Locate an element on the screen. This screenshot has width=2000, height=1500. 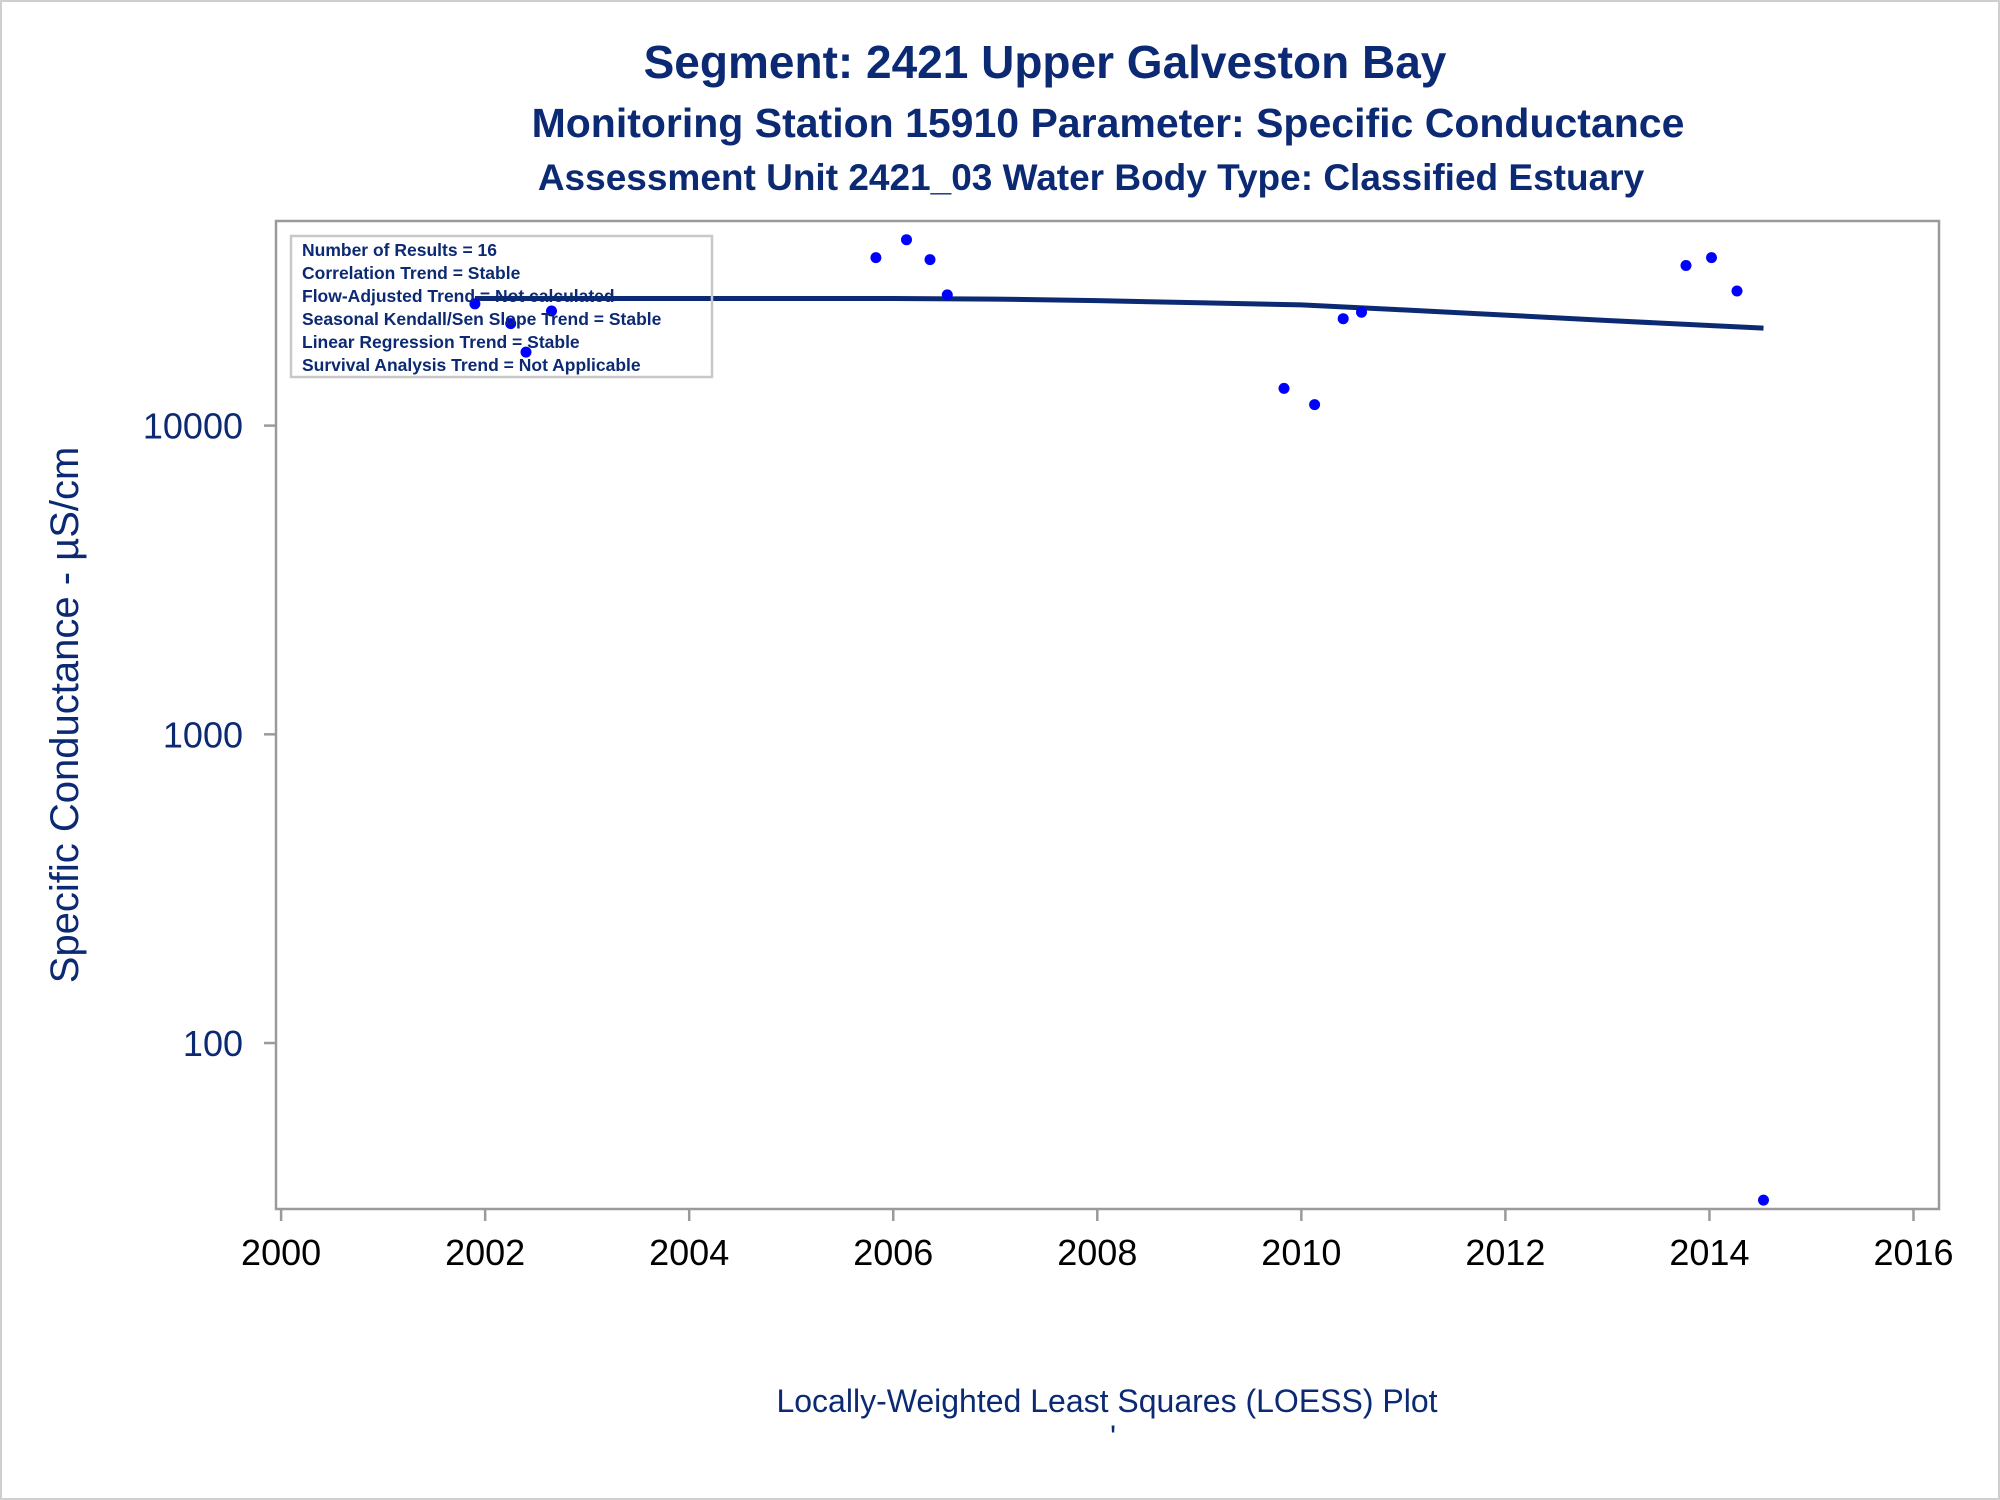
stats-line: Flow-Adjusted Trend = Not calculated is located at coordinates (458, 296).